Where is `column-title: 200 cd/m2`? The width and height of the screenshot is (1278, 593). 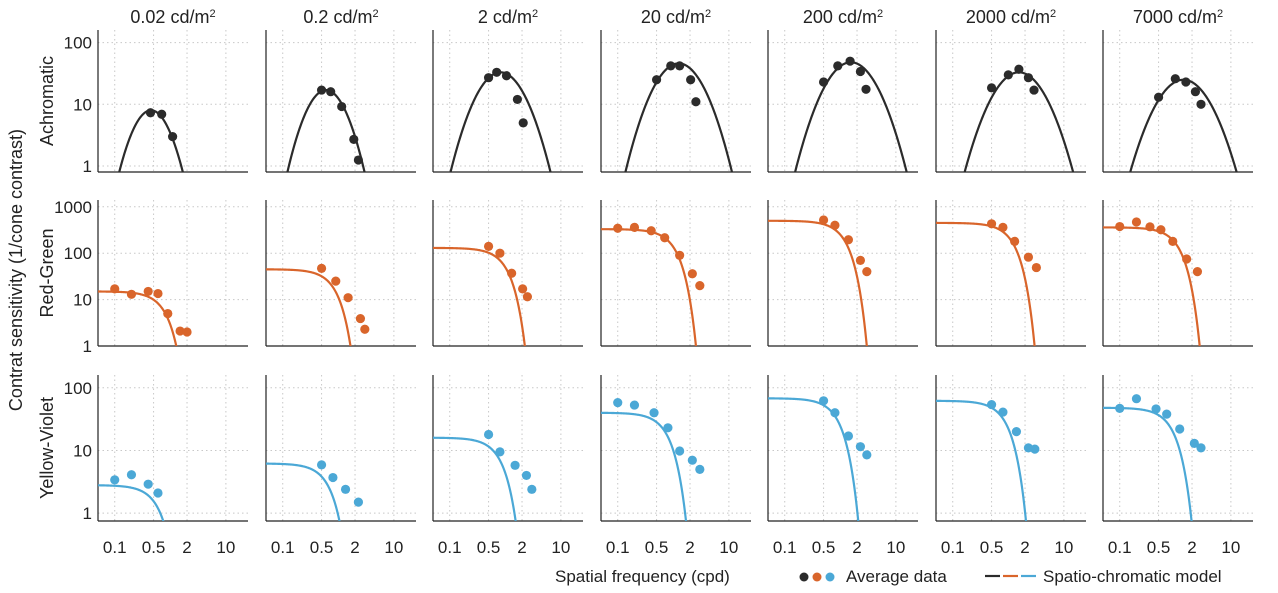
column-title: 200 cd/m2 is located at coordinates (843, 17).